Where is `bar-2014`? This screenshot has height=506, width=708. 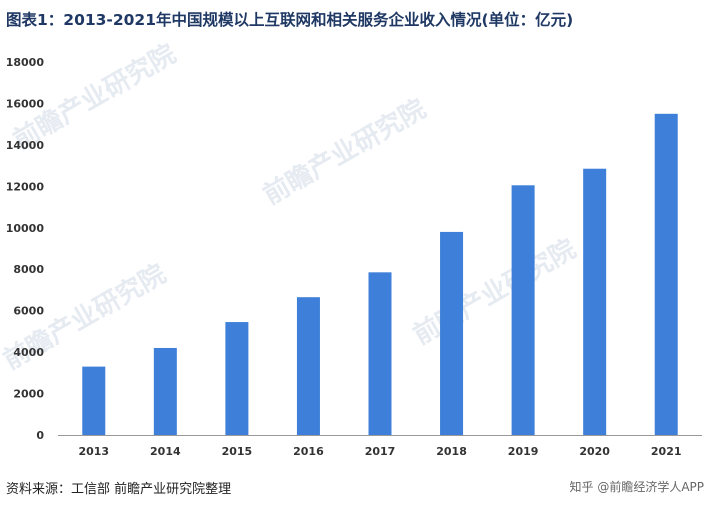
bar-2014 is located at coordinates (165, 391).